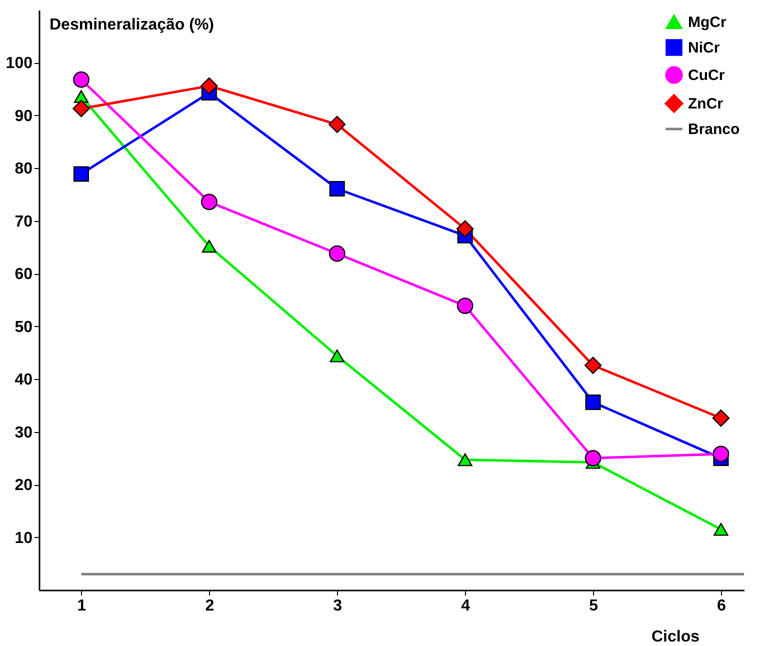  What do you see at coordinates (23, 538) in the screenshot?
I see `y-tick-label: 10` at bounding box center [23, 538].